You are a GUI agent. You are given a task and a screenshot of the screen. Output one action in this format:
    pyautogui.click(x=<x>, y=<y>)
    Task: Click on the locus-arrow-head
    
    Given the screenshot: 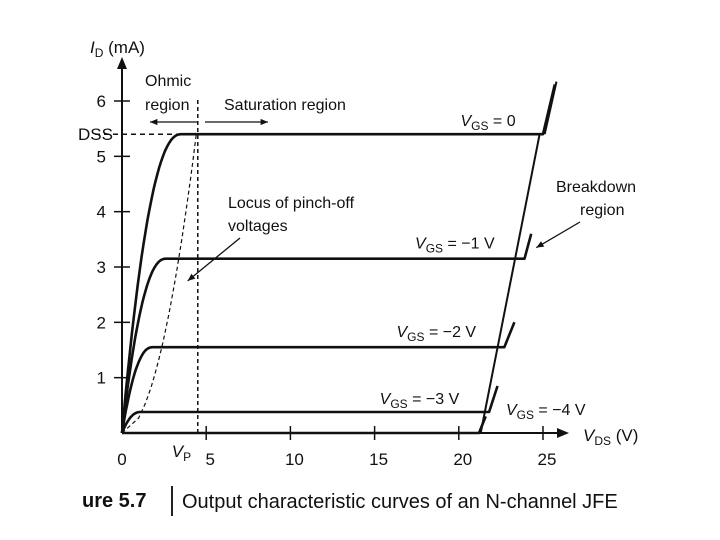 What is the action you would take?
    pyautogui.click(x=191, y=277)
    